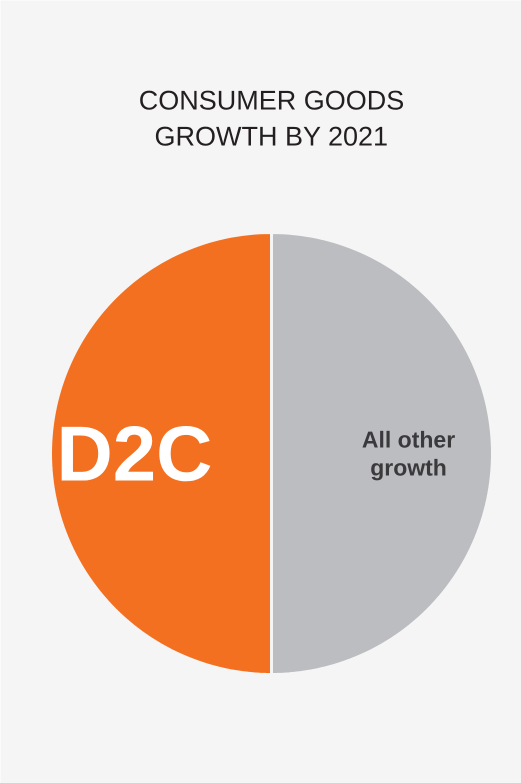 Image resolution: width=521 pixels, height=783 pixels. I want to click on chart-title: CONSUMER GOODS GROWTH BY 2021, so click(271, 119).